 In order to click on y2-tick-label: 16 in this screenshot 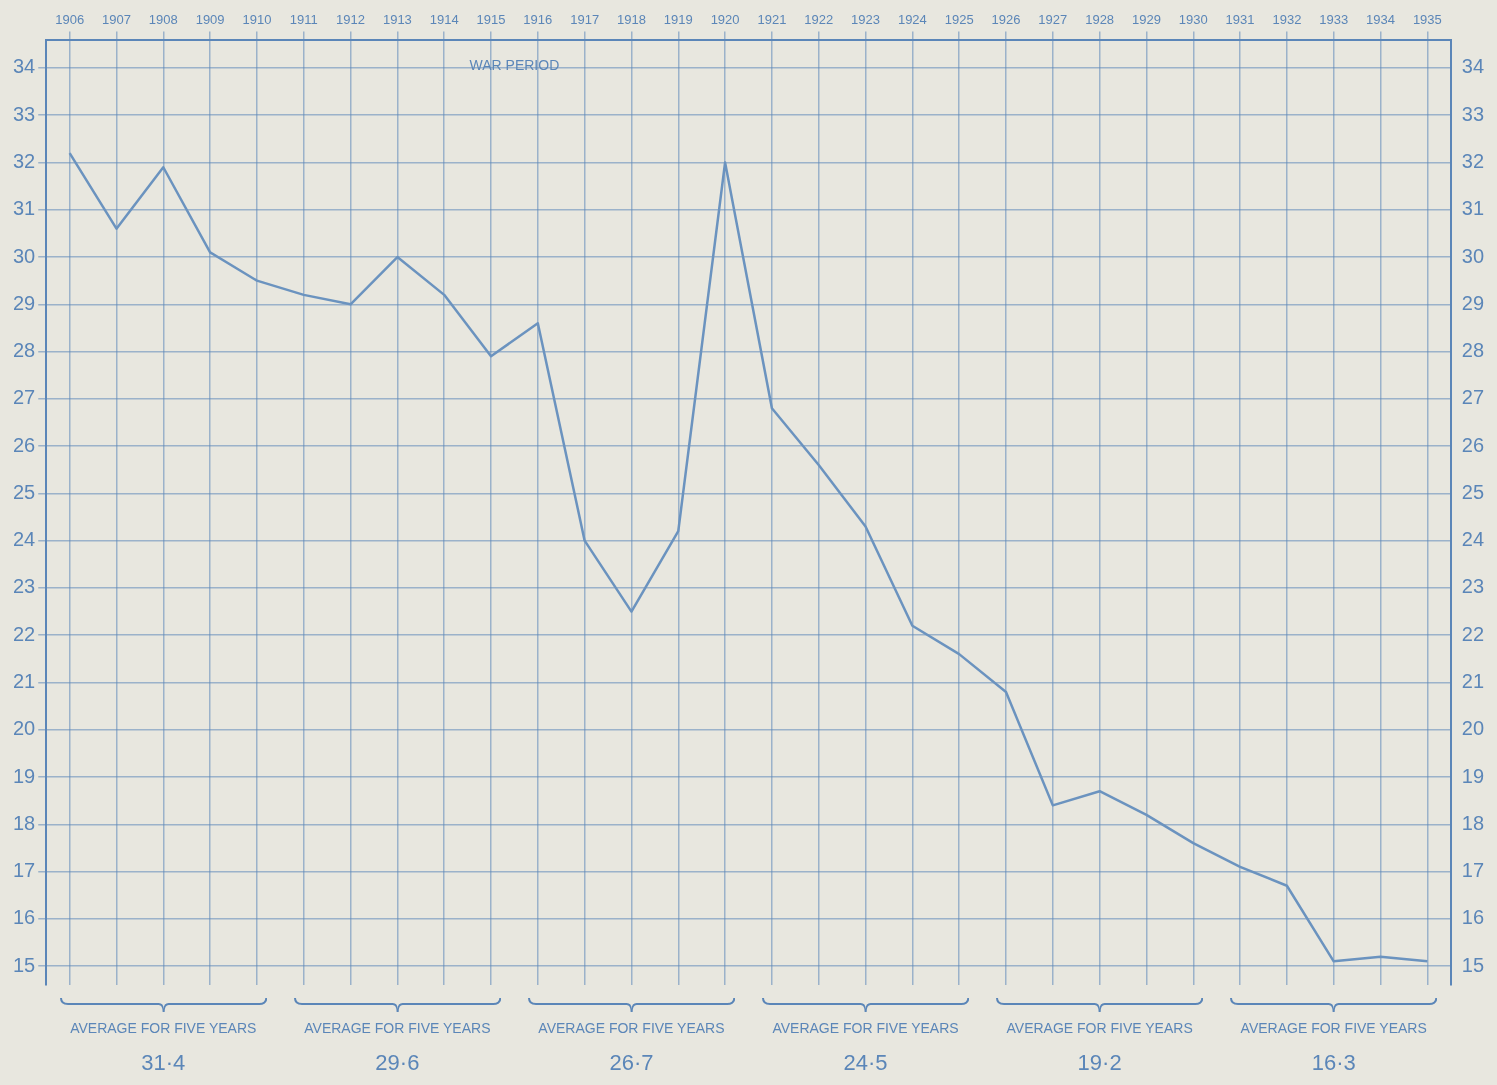, I will do `click(1472, 917)`.